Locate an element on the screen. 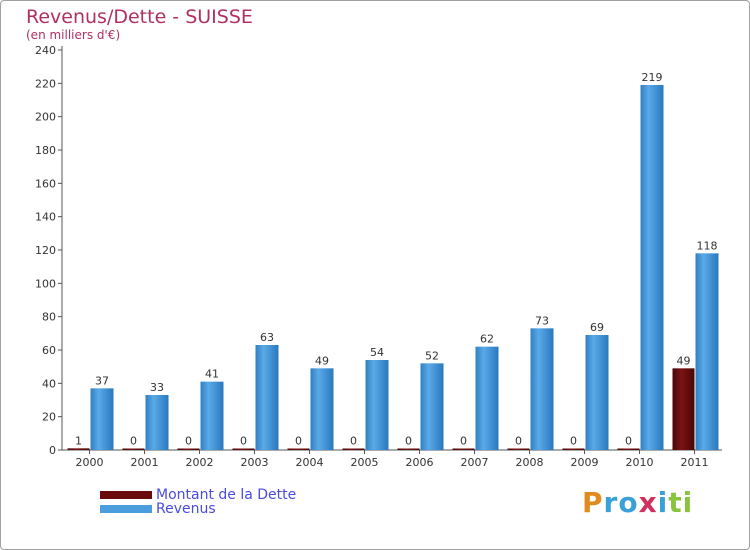 Image resolution: width=750 pixels, height=550 pixels. label-revenue-2007: 62 is located at coordinates (487, 339).